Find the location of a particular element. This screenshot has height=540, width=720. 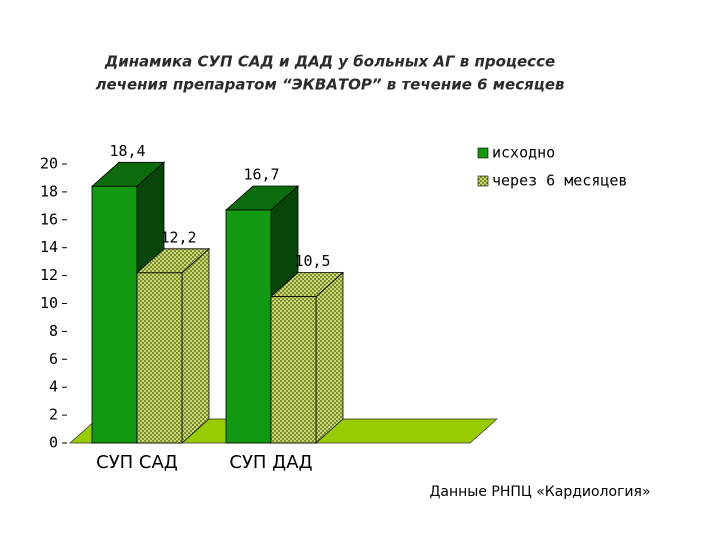

y-tick-label: 14 is located at coordinates (49, 247).